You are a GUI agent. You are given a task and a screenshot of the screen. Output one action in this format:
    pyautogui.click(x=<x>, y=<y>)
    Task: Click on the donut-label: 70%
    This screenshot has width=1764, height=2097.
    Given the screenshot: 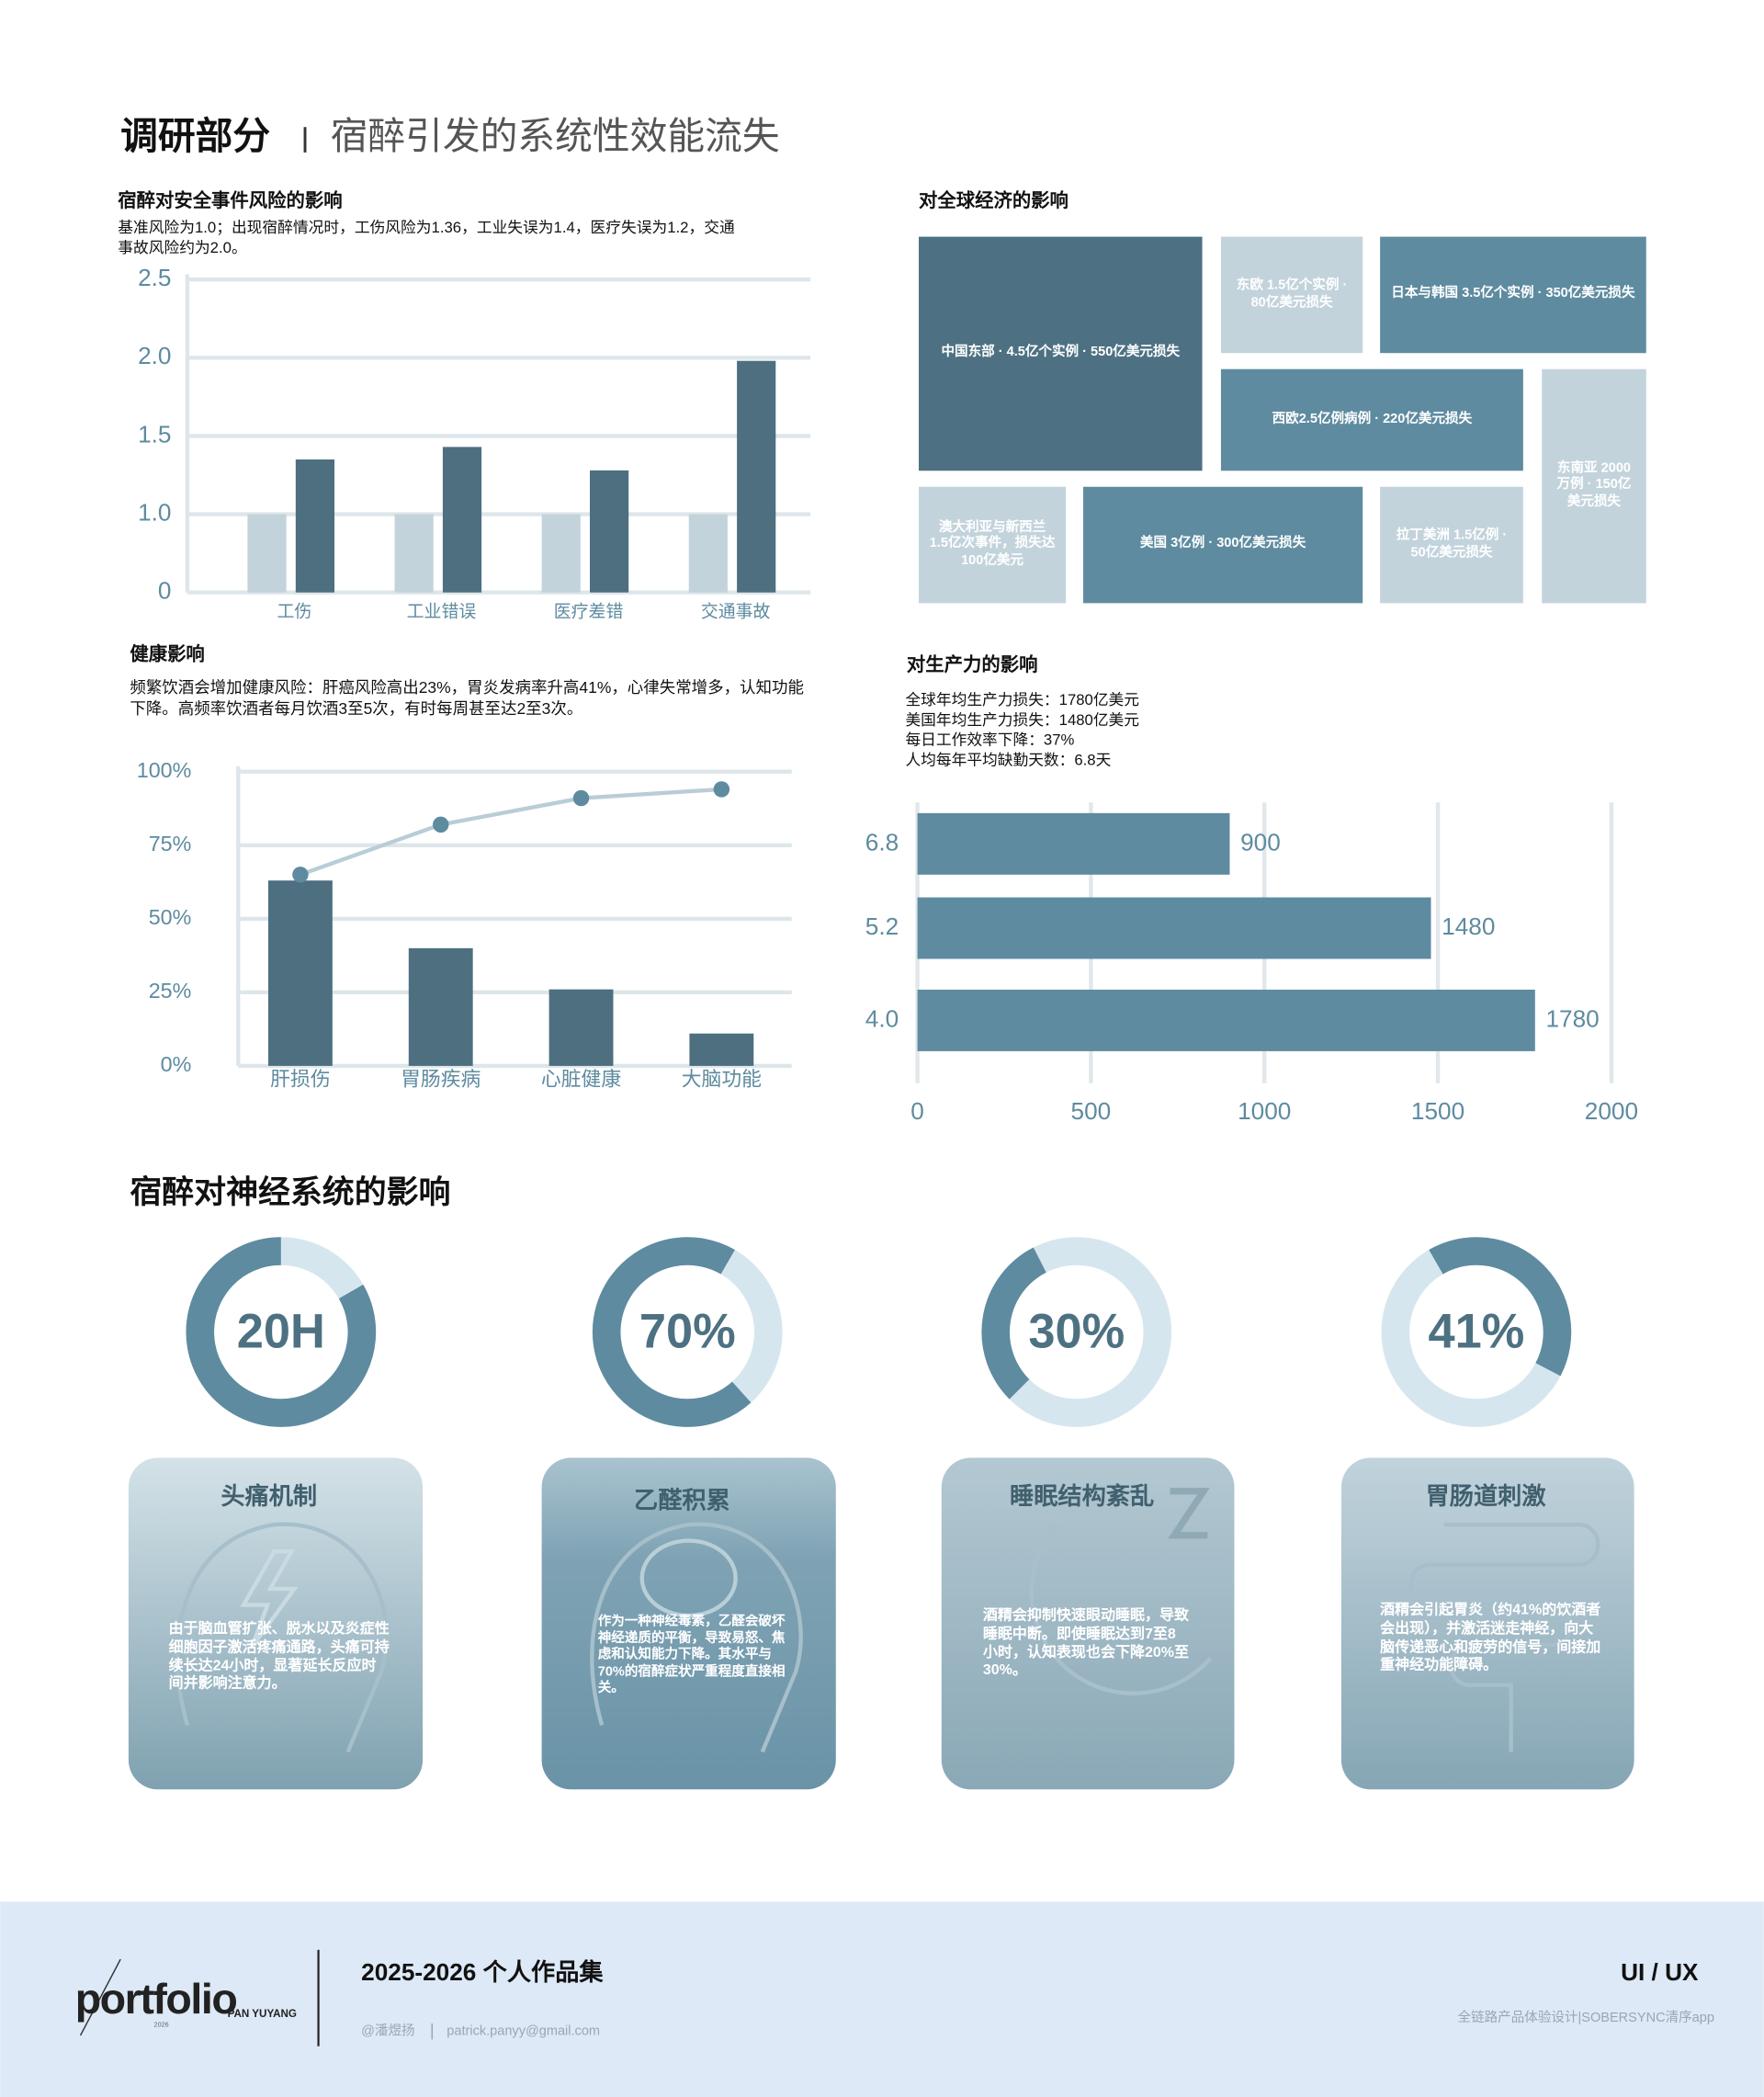 What is the action you would take?
    pyautogui.click(x=687, y=1331)
    